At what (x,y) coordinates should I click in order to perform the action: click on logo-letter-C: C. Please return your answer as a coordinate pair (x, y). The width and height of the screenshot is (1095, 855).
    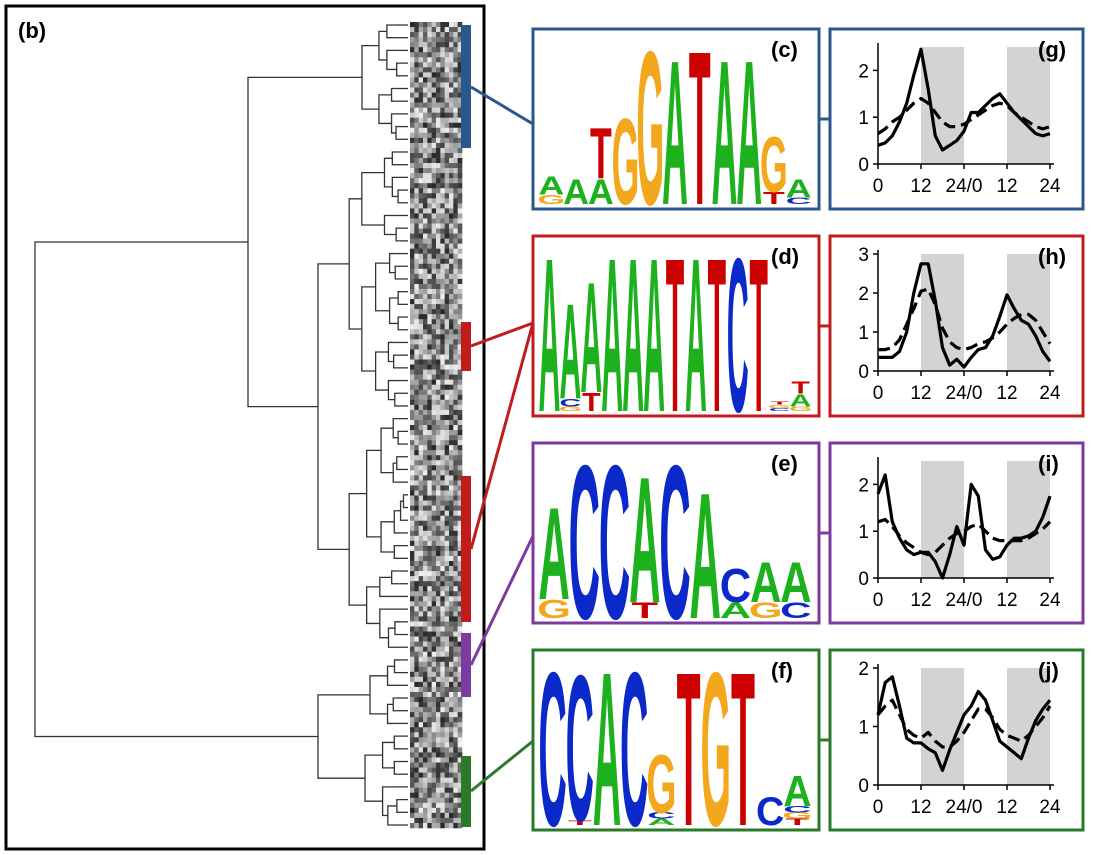
    Looking at the image, I should click on (735, 585).